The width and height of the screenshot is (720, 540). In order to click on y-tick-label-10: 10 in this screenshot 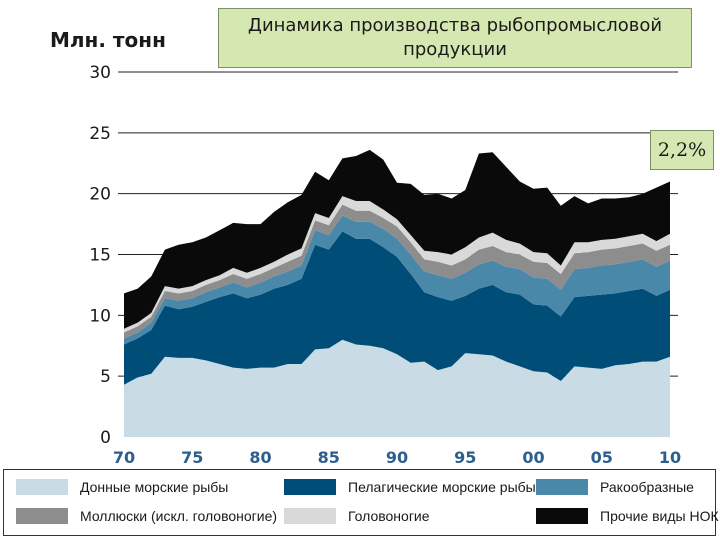, I will do `click(100, 316)`.